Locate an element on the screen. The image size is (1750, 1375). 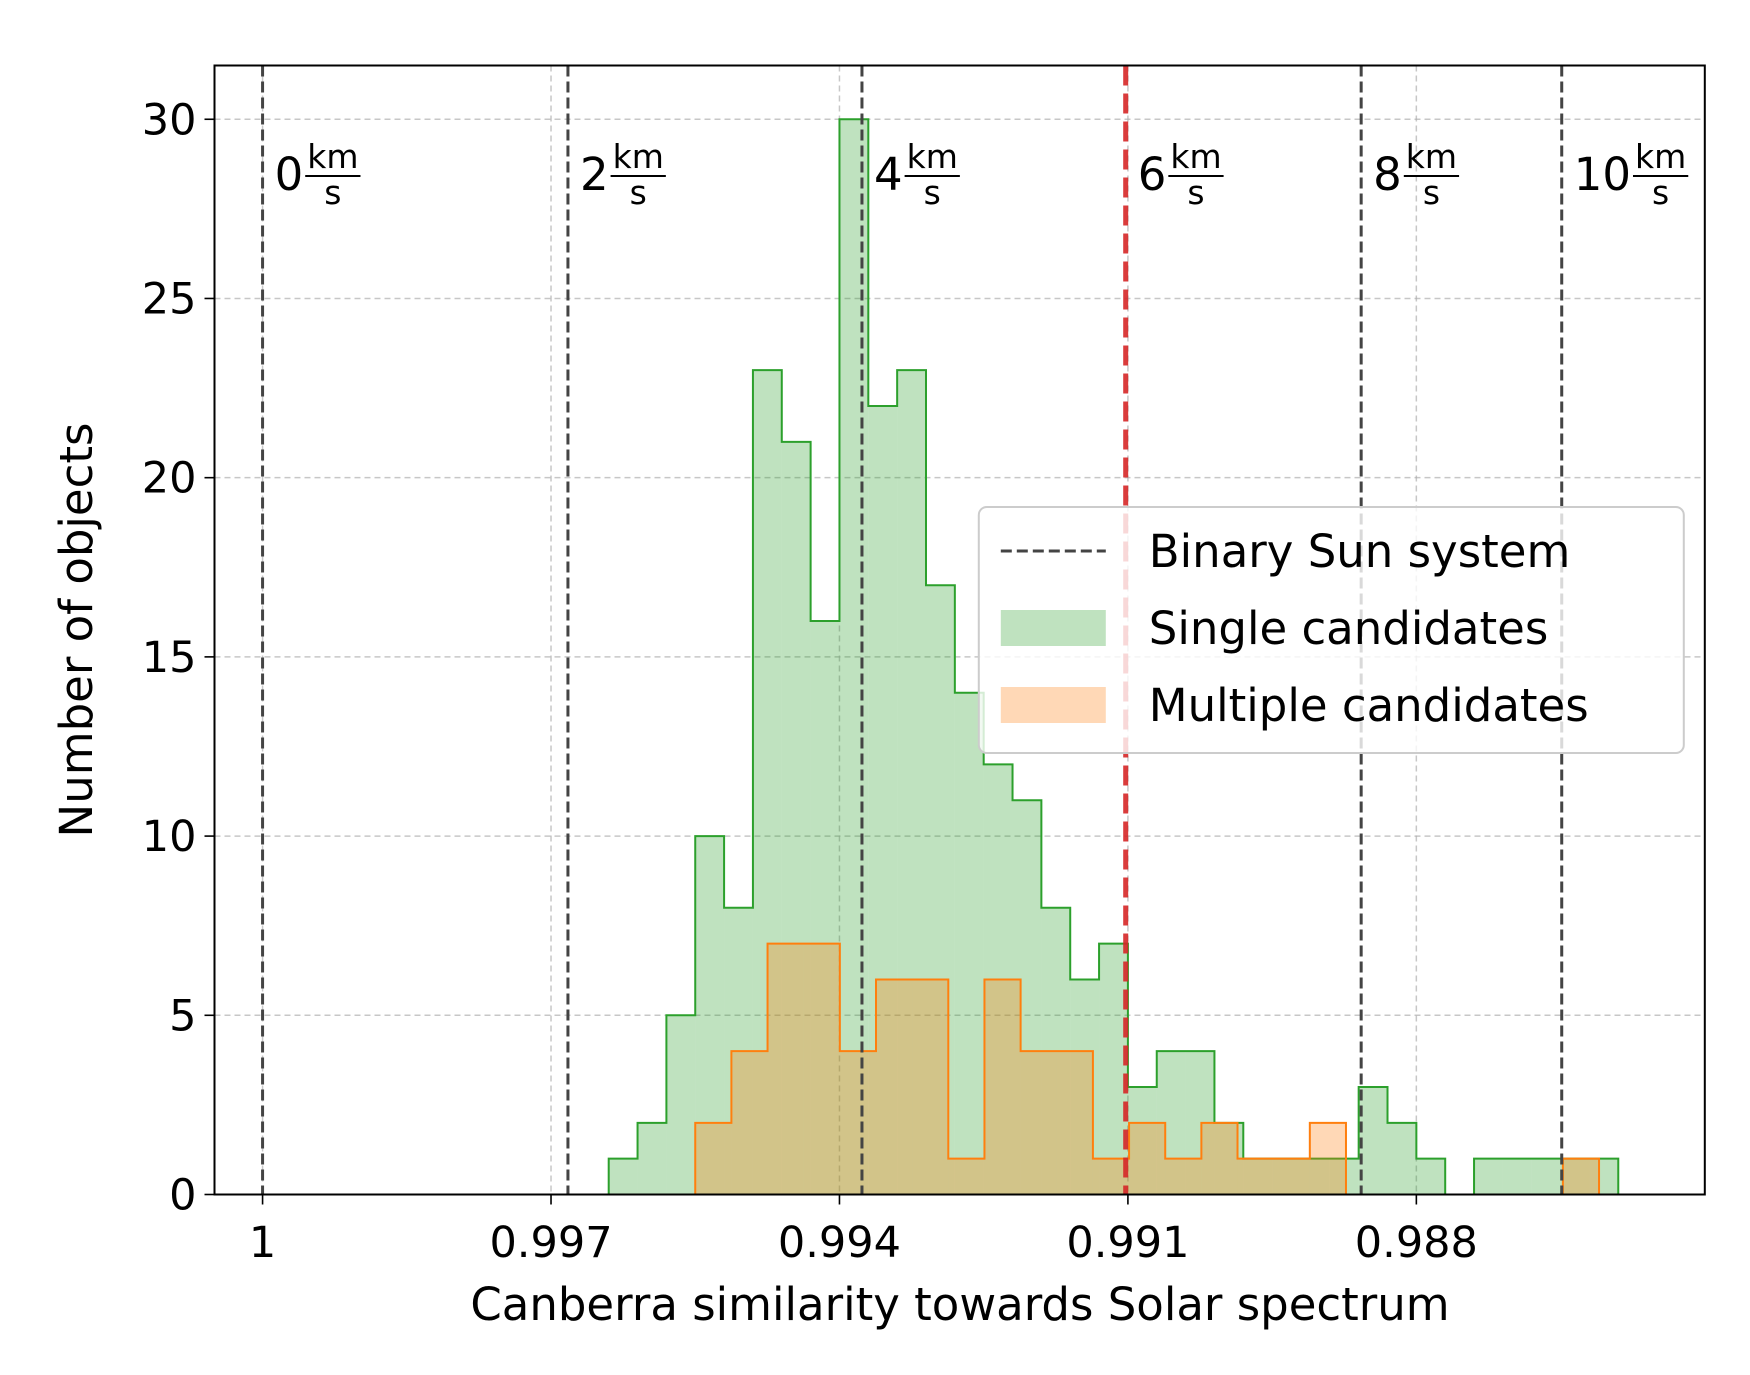
x-tick-label: 0.991 is located at coordinates (1127, 1243).